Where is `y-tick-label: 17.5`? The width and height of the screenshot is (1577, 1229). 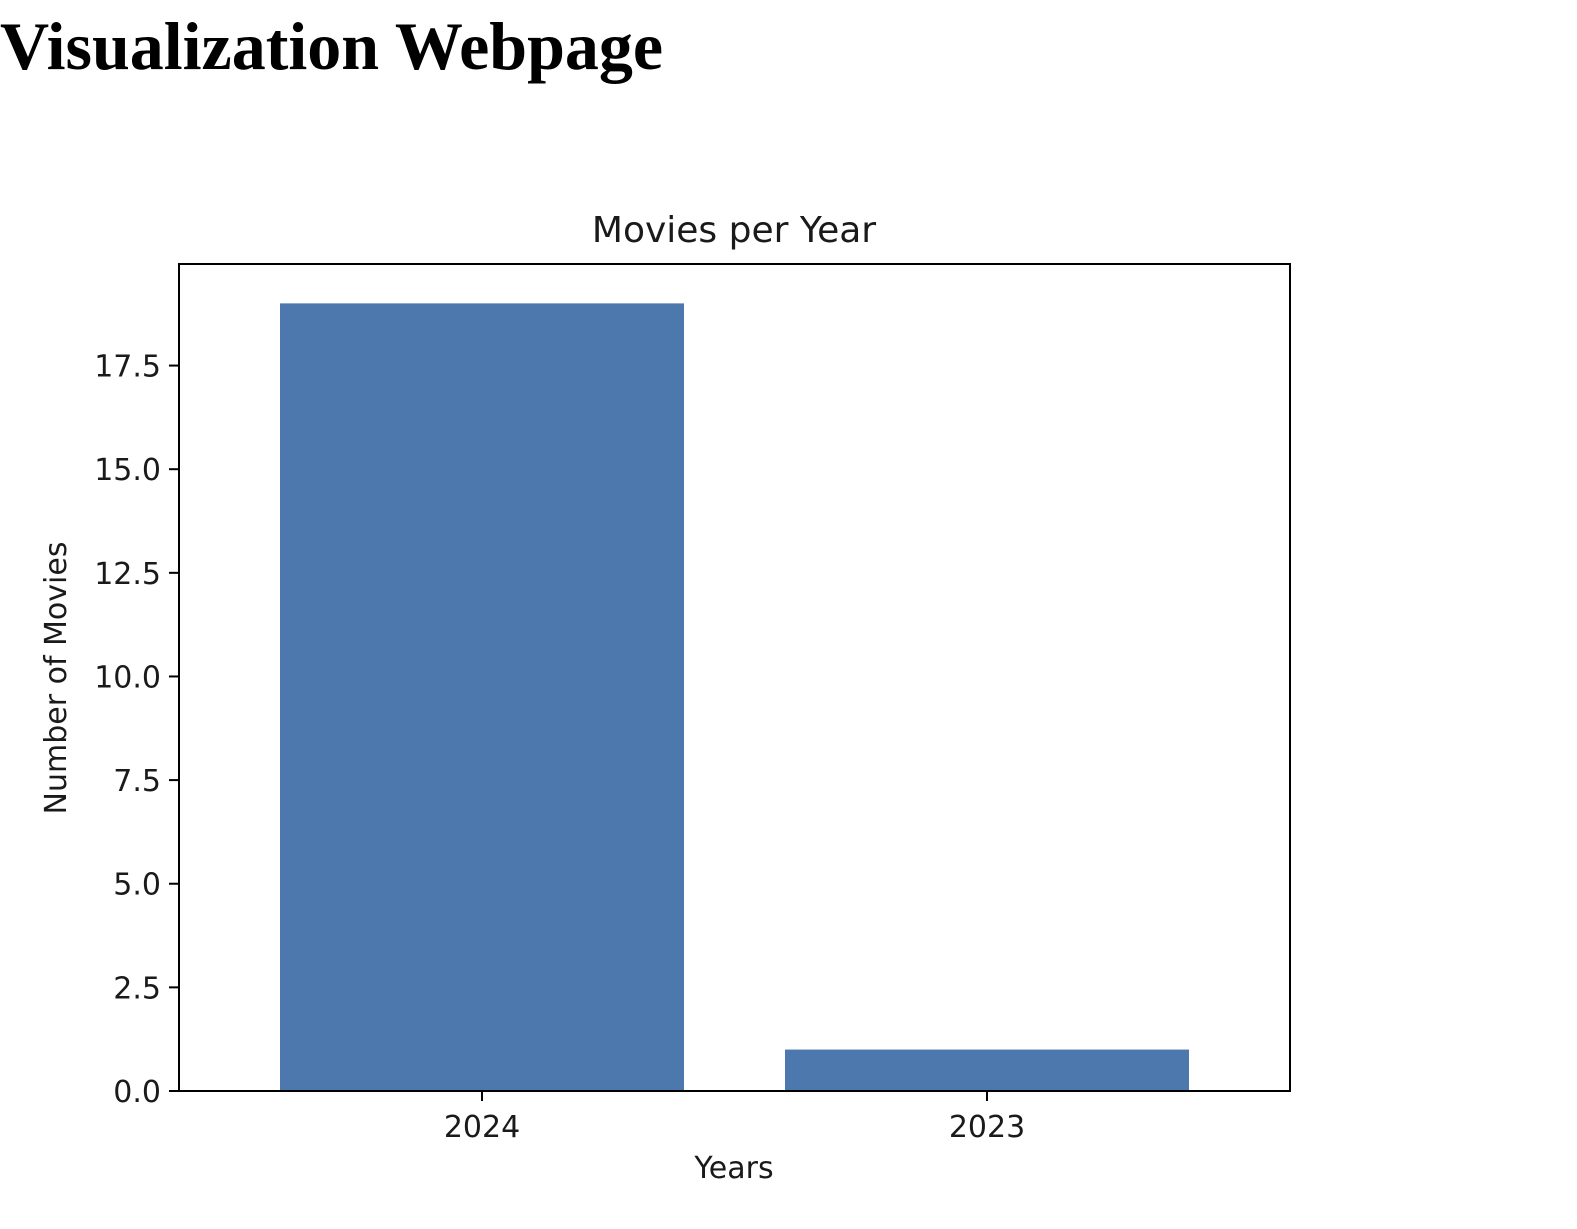 y-tick-label: 17.5 is located at coordinates (127, 367).